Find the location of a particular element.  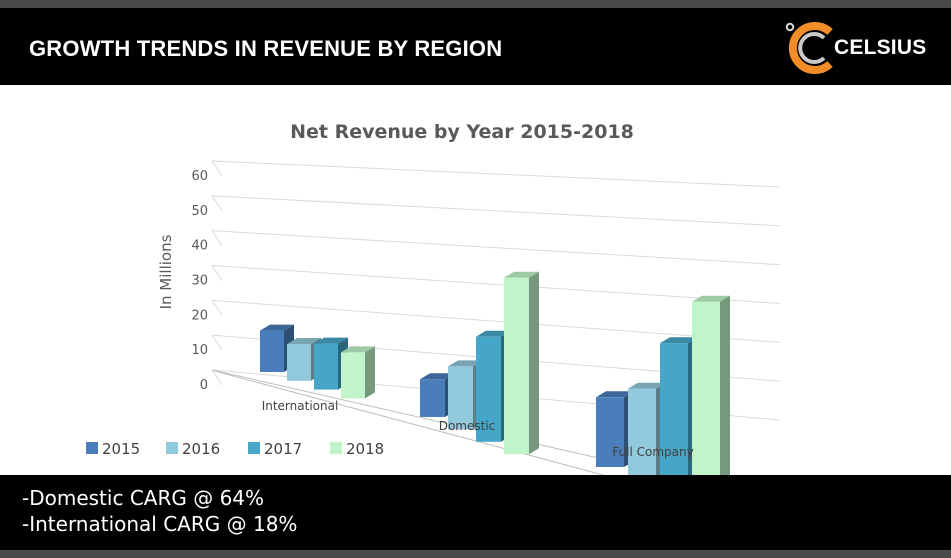

international-cagr-note: -International CARG @ 18% is located at coordinates (160, 524).